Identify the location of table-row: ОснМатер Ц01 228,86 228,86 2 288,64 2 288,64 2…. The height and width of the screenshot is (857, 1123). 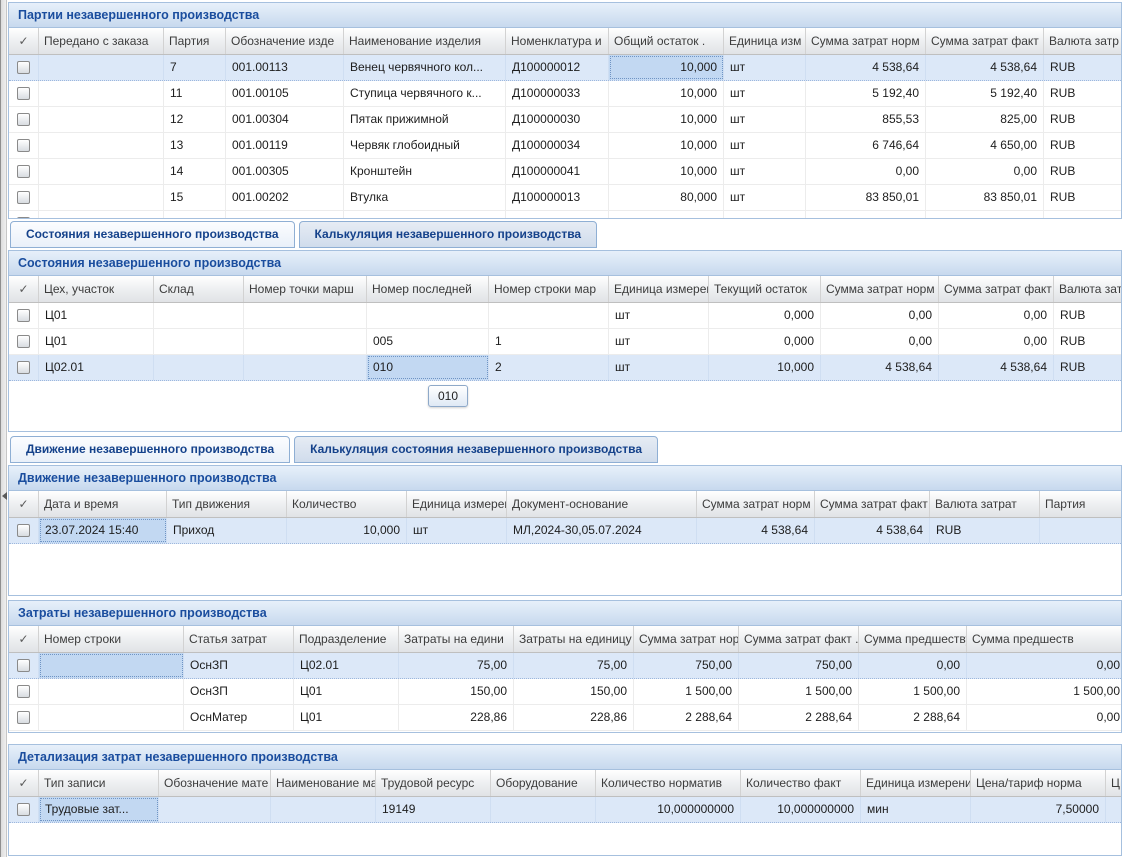
(565, 718).